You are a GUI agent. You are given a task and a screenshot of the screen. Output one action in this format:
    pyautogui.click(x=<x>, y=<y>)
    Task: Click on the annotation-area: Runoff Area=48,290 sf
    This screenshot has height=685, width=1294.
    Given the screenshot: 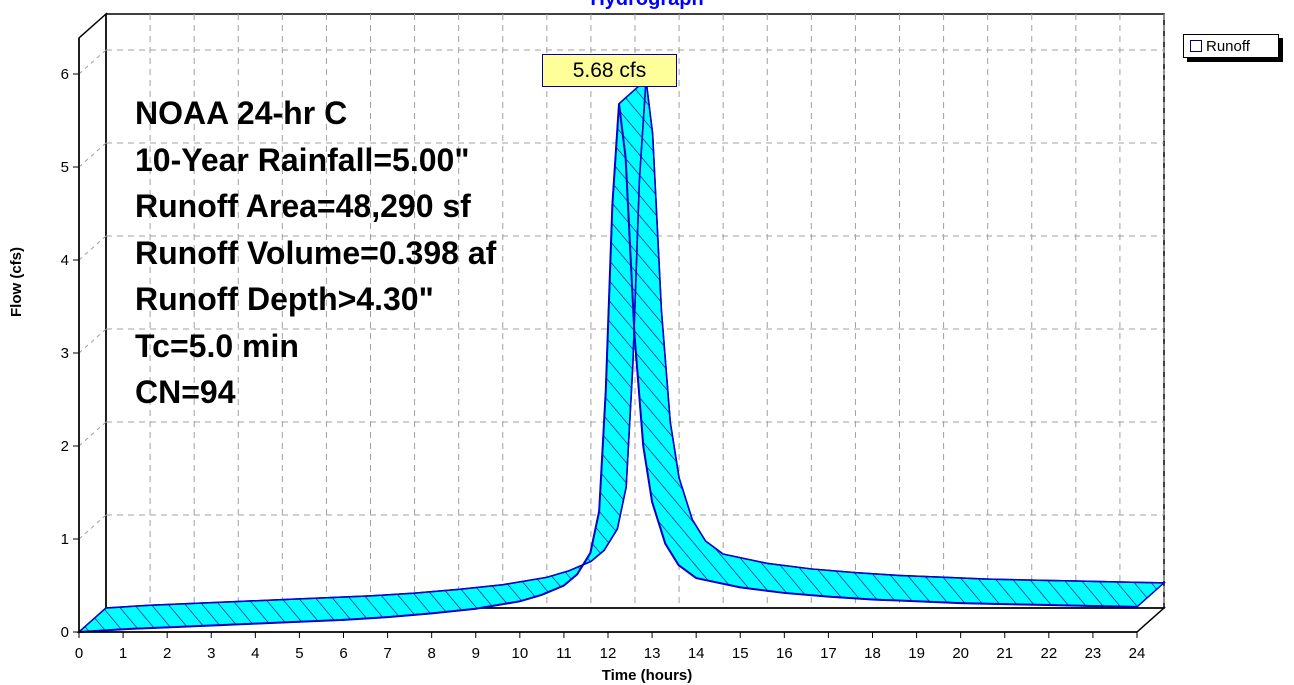 What is the action you would take?
    pyautogui.click(x=303, y=206)
    